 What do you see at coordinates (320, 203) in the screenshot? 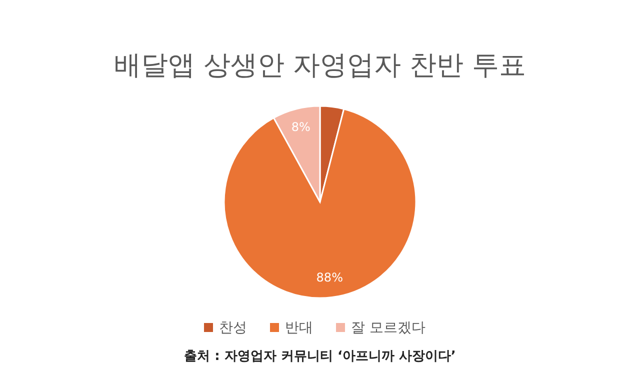
I see `pie-slice` at bounding box center [320, 203].